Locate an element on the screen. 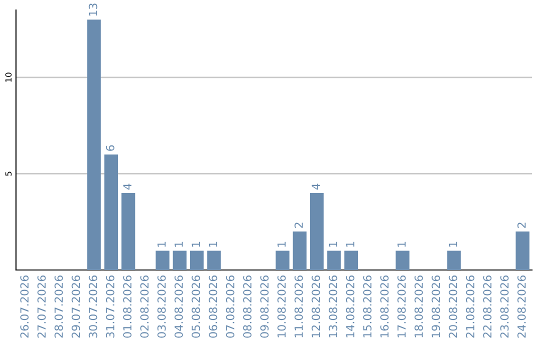 This screenshot has height=340, width=540. x-tick-label: 12.08.2026 is located at coordinates (316, 307).